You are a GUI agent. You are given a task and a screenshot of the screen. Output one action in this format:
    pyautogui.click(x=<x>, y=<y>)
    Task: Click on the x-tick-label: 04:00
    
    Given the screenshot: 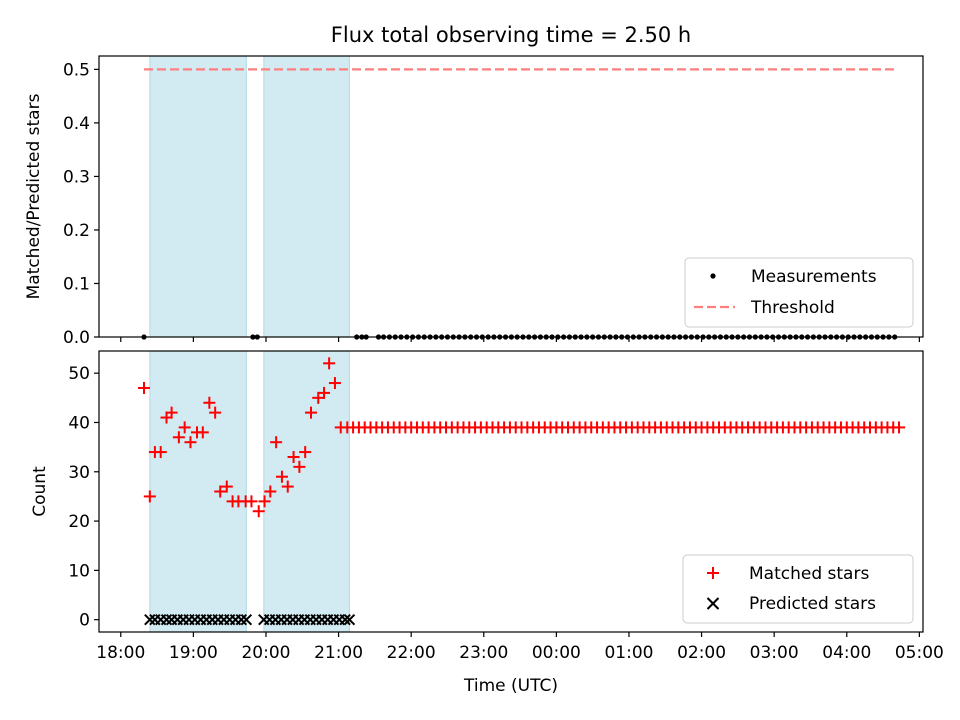 What is the action you would take?
    pyautogui.click(x=846, y=653)
    